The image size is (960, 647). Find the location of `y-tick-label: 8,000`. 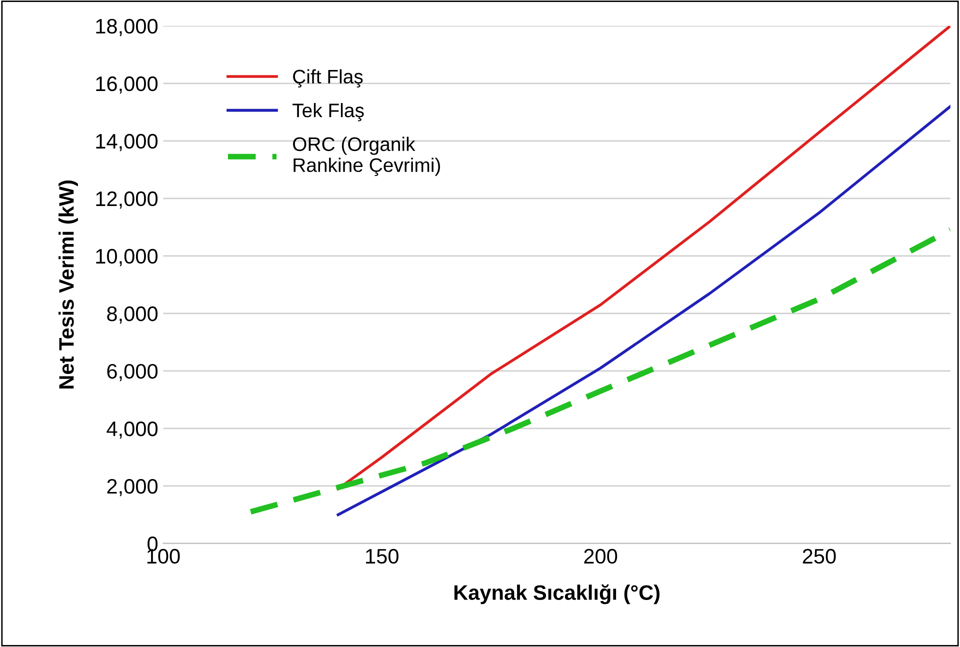

y-tick-label: 8,000 is located at coordinates (132, 315).